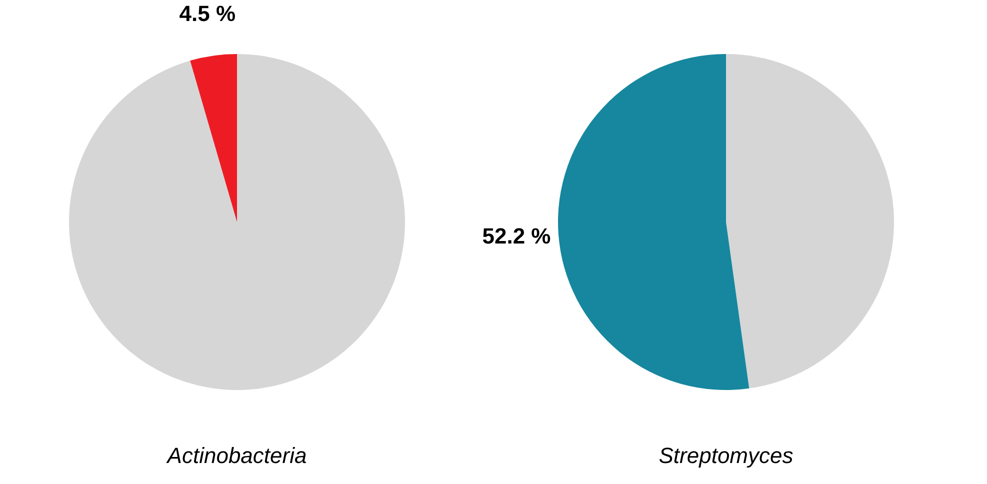 The width and height of the screenshot is (987, 484). I want to click on data-label: 4.5 %, so click(207, 13).